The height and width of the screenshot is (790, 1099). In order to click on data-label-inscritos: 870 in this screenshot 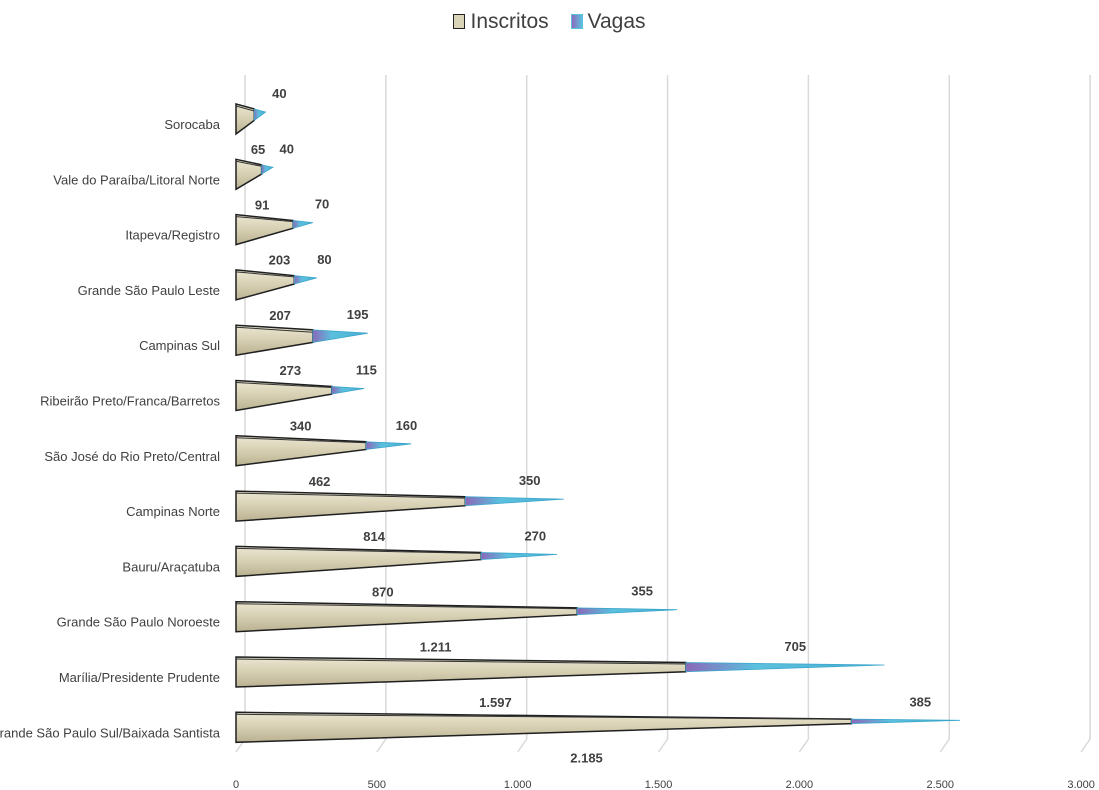, I will do `click(383, 591)`.